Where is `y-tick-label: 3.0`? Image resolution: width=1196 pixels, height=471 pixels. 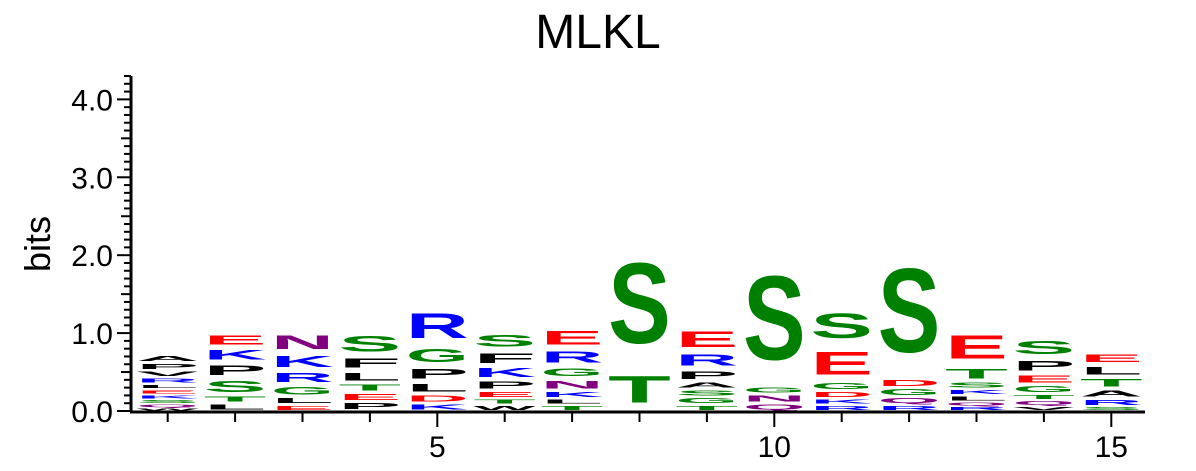
y-tick-label: 3.0 is located at coordinates (92, 178).